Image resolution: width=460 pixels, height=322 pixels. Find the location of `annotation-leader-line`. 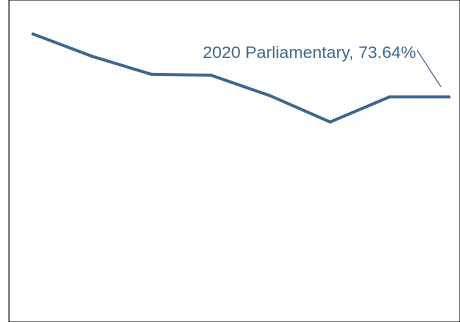

annotation-leader-line is located at coordinates (429, 68).